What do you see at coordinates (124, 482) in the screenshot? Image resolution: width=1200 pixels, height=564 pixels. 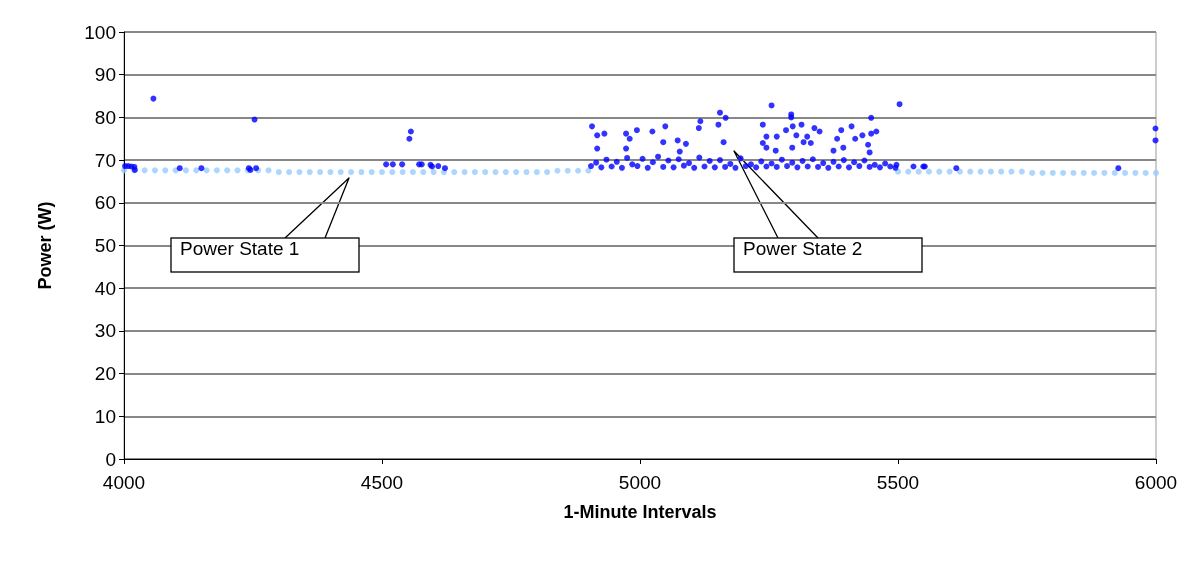 I see `x-tick-label: 4000` at bounding box center [124, 482].